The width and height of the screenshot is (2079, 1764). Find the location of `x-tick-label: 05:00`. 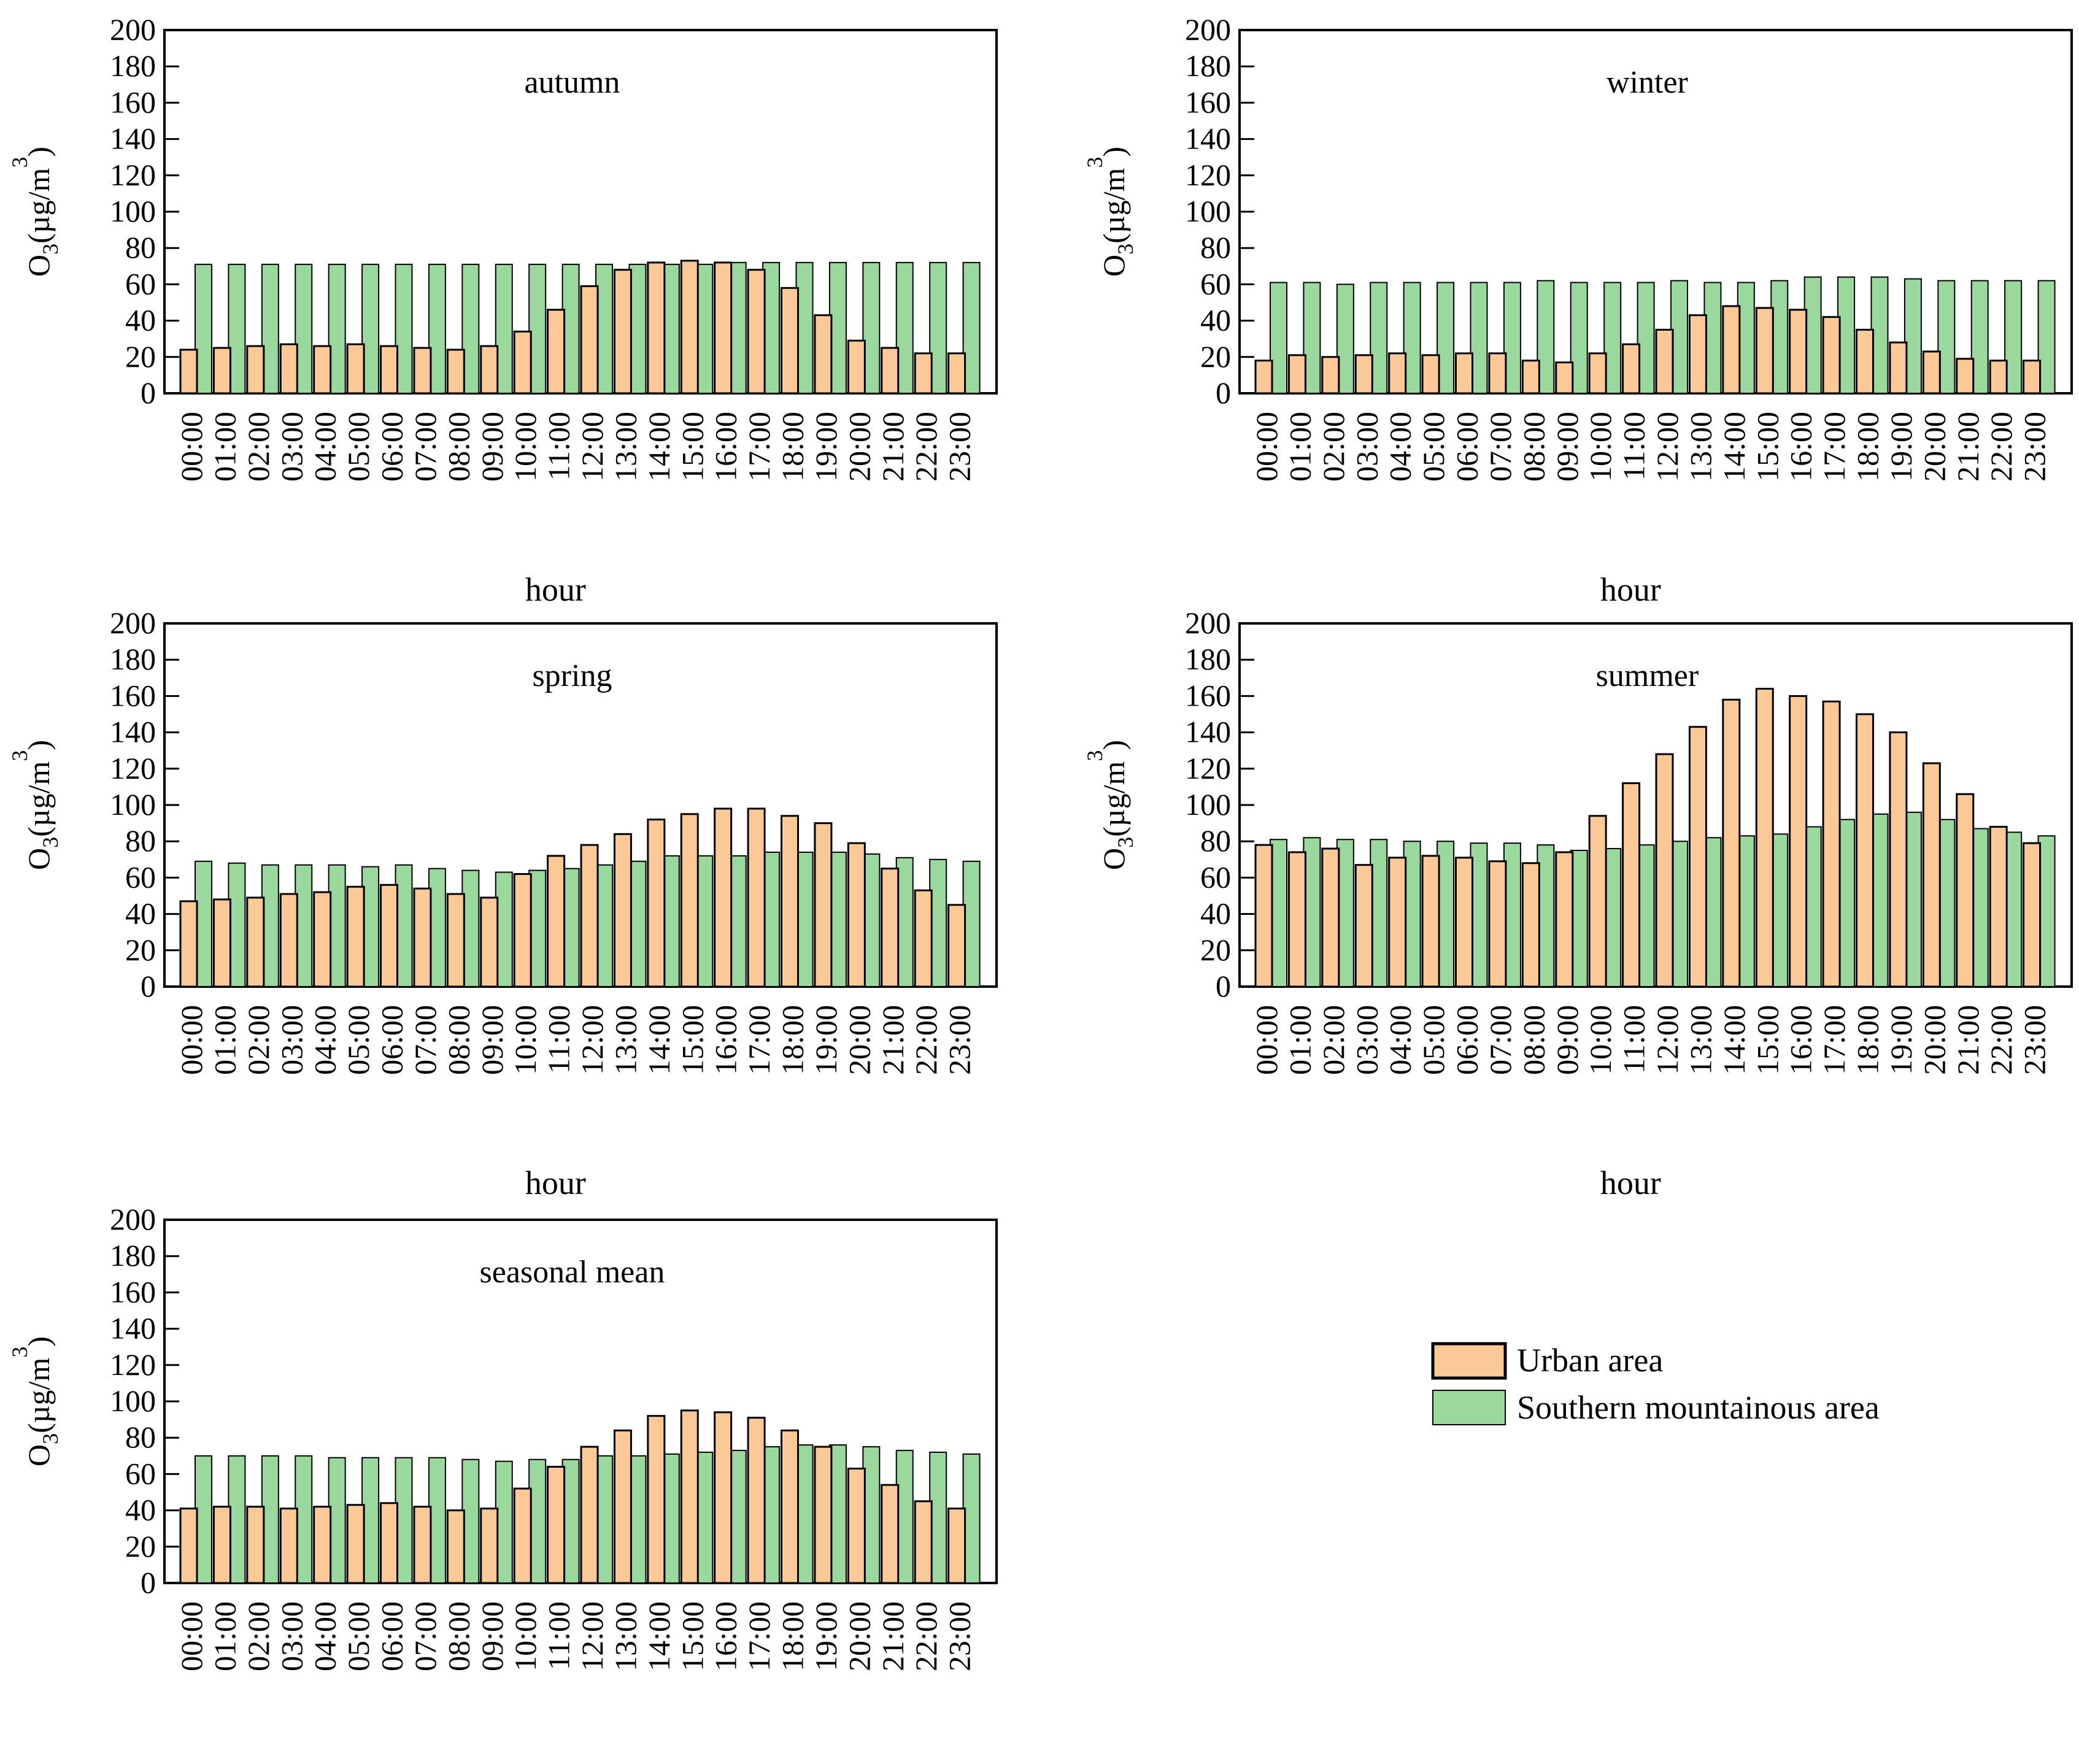

x-tick-label: 05:00 is located at coordinates (1433, 1040).